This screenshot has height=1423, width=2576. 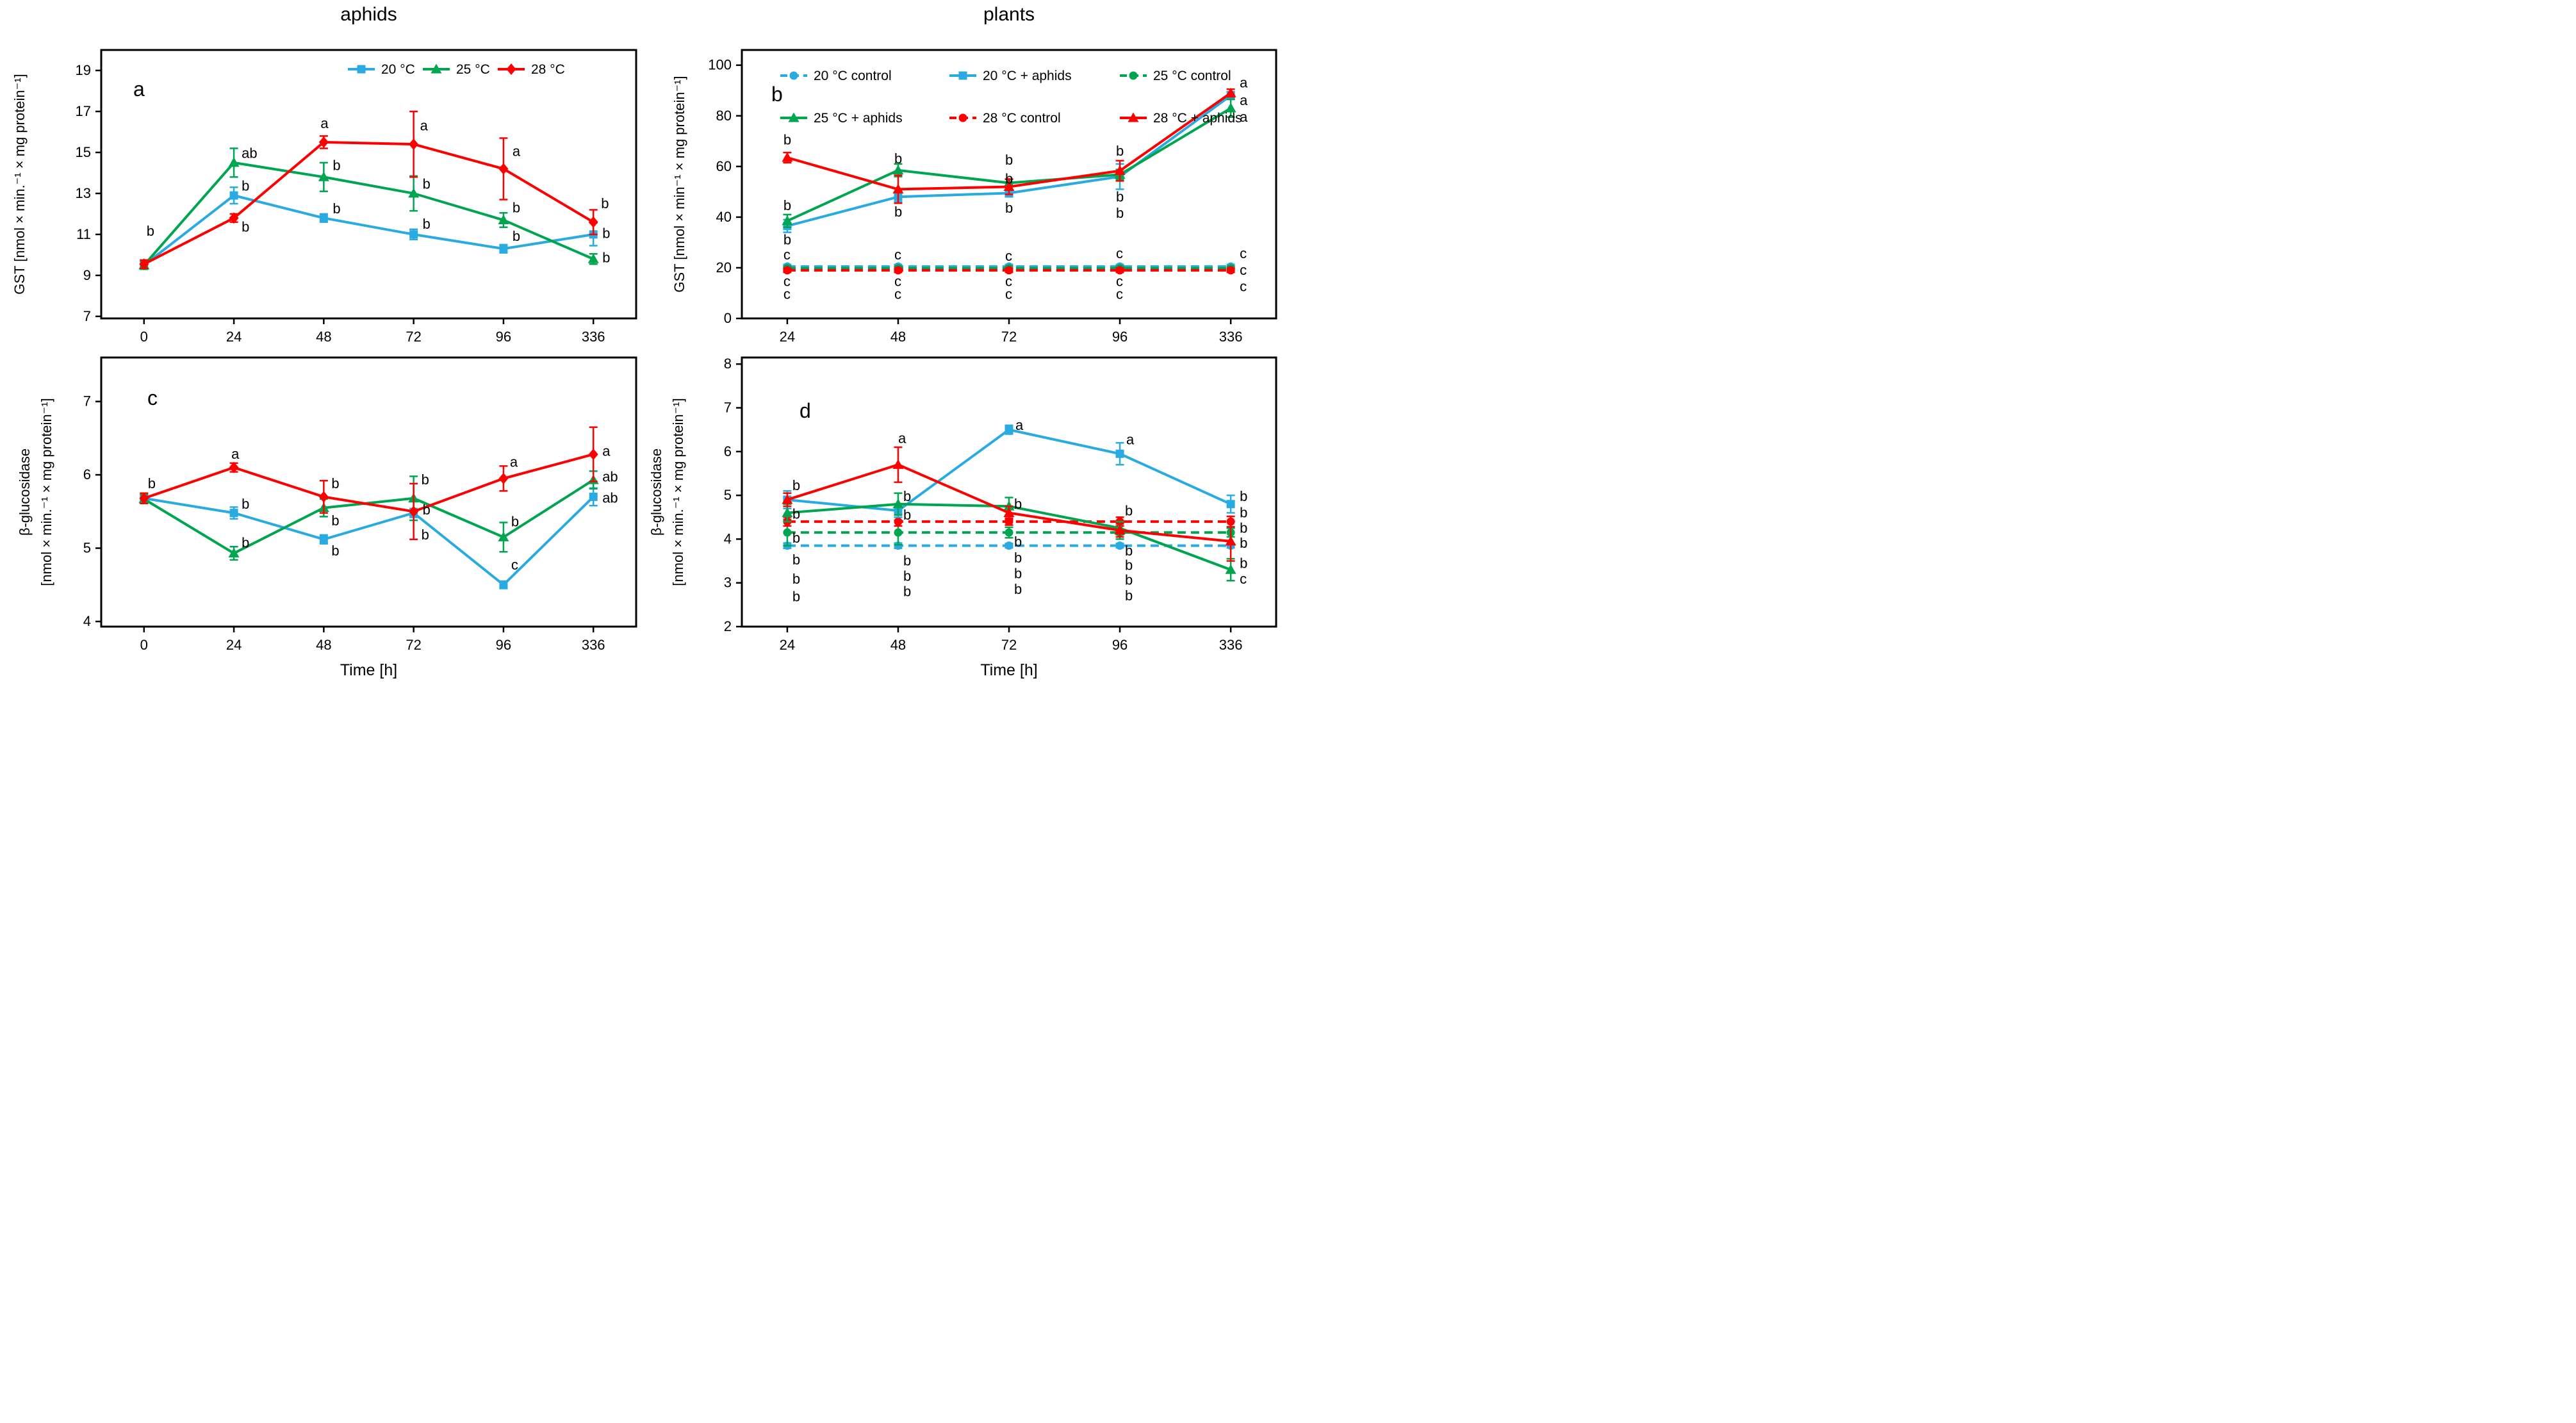 What do you see at coordinates (724, 166) in the screenshot?
I see `y-tick-label: 60` at bounding box center [724, 166].